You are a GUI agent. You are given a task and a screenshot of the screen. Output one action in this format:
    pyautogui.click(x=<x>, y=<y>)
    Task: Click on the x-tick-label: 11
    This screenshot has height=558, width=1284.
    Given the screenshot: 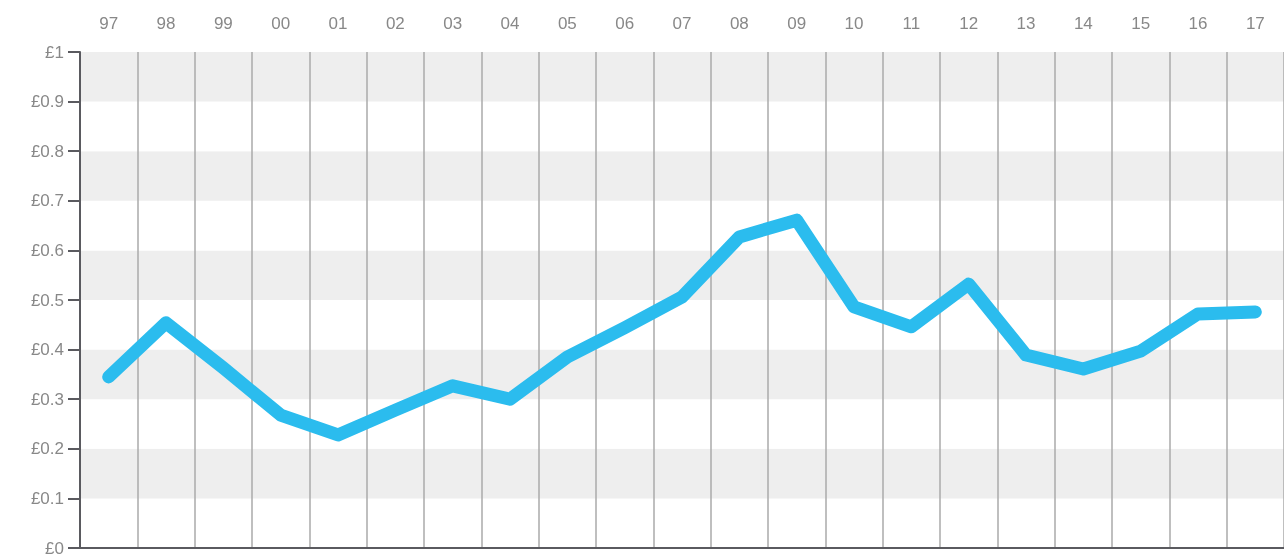 What is the action you would take?
    pyautogui.click(x=911, y=23)
    